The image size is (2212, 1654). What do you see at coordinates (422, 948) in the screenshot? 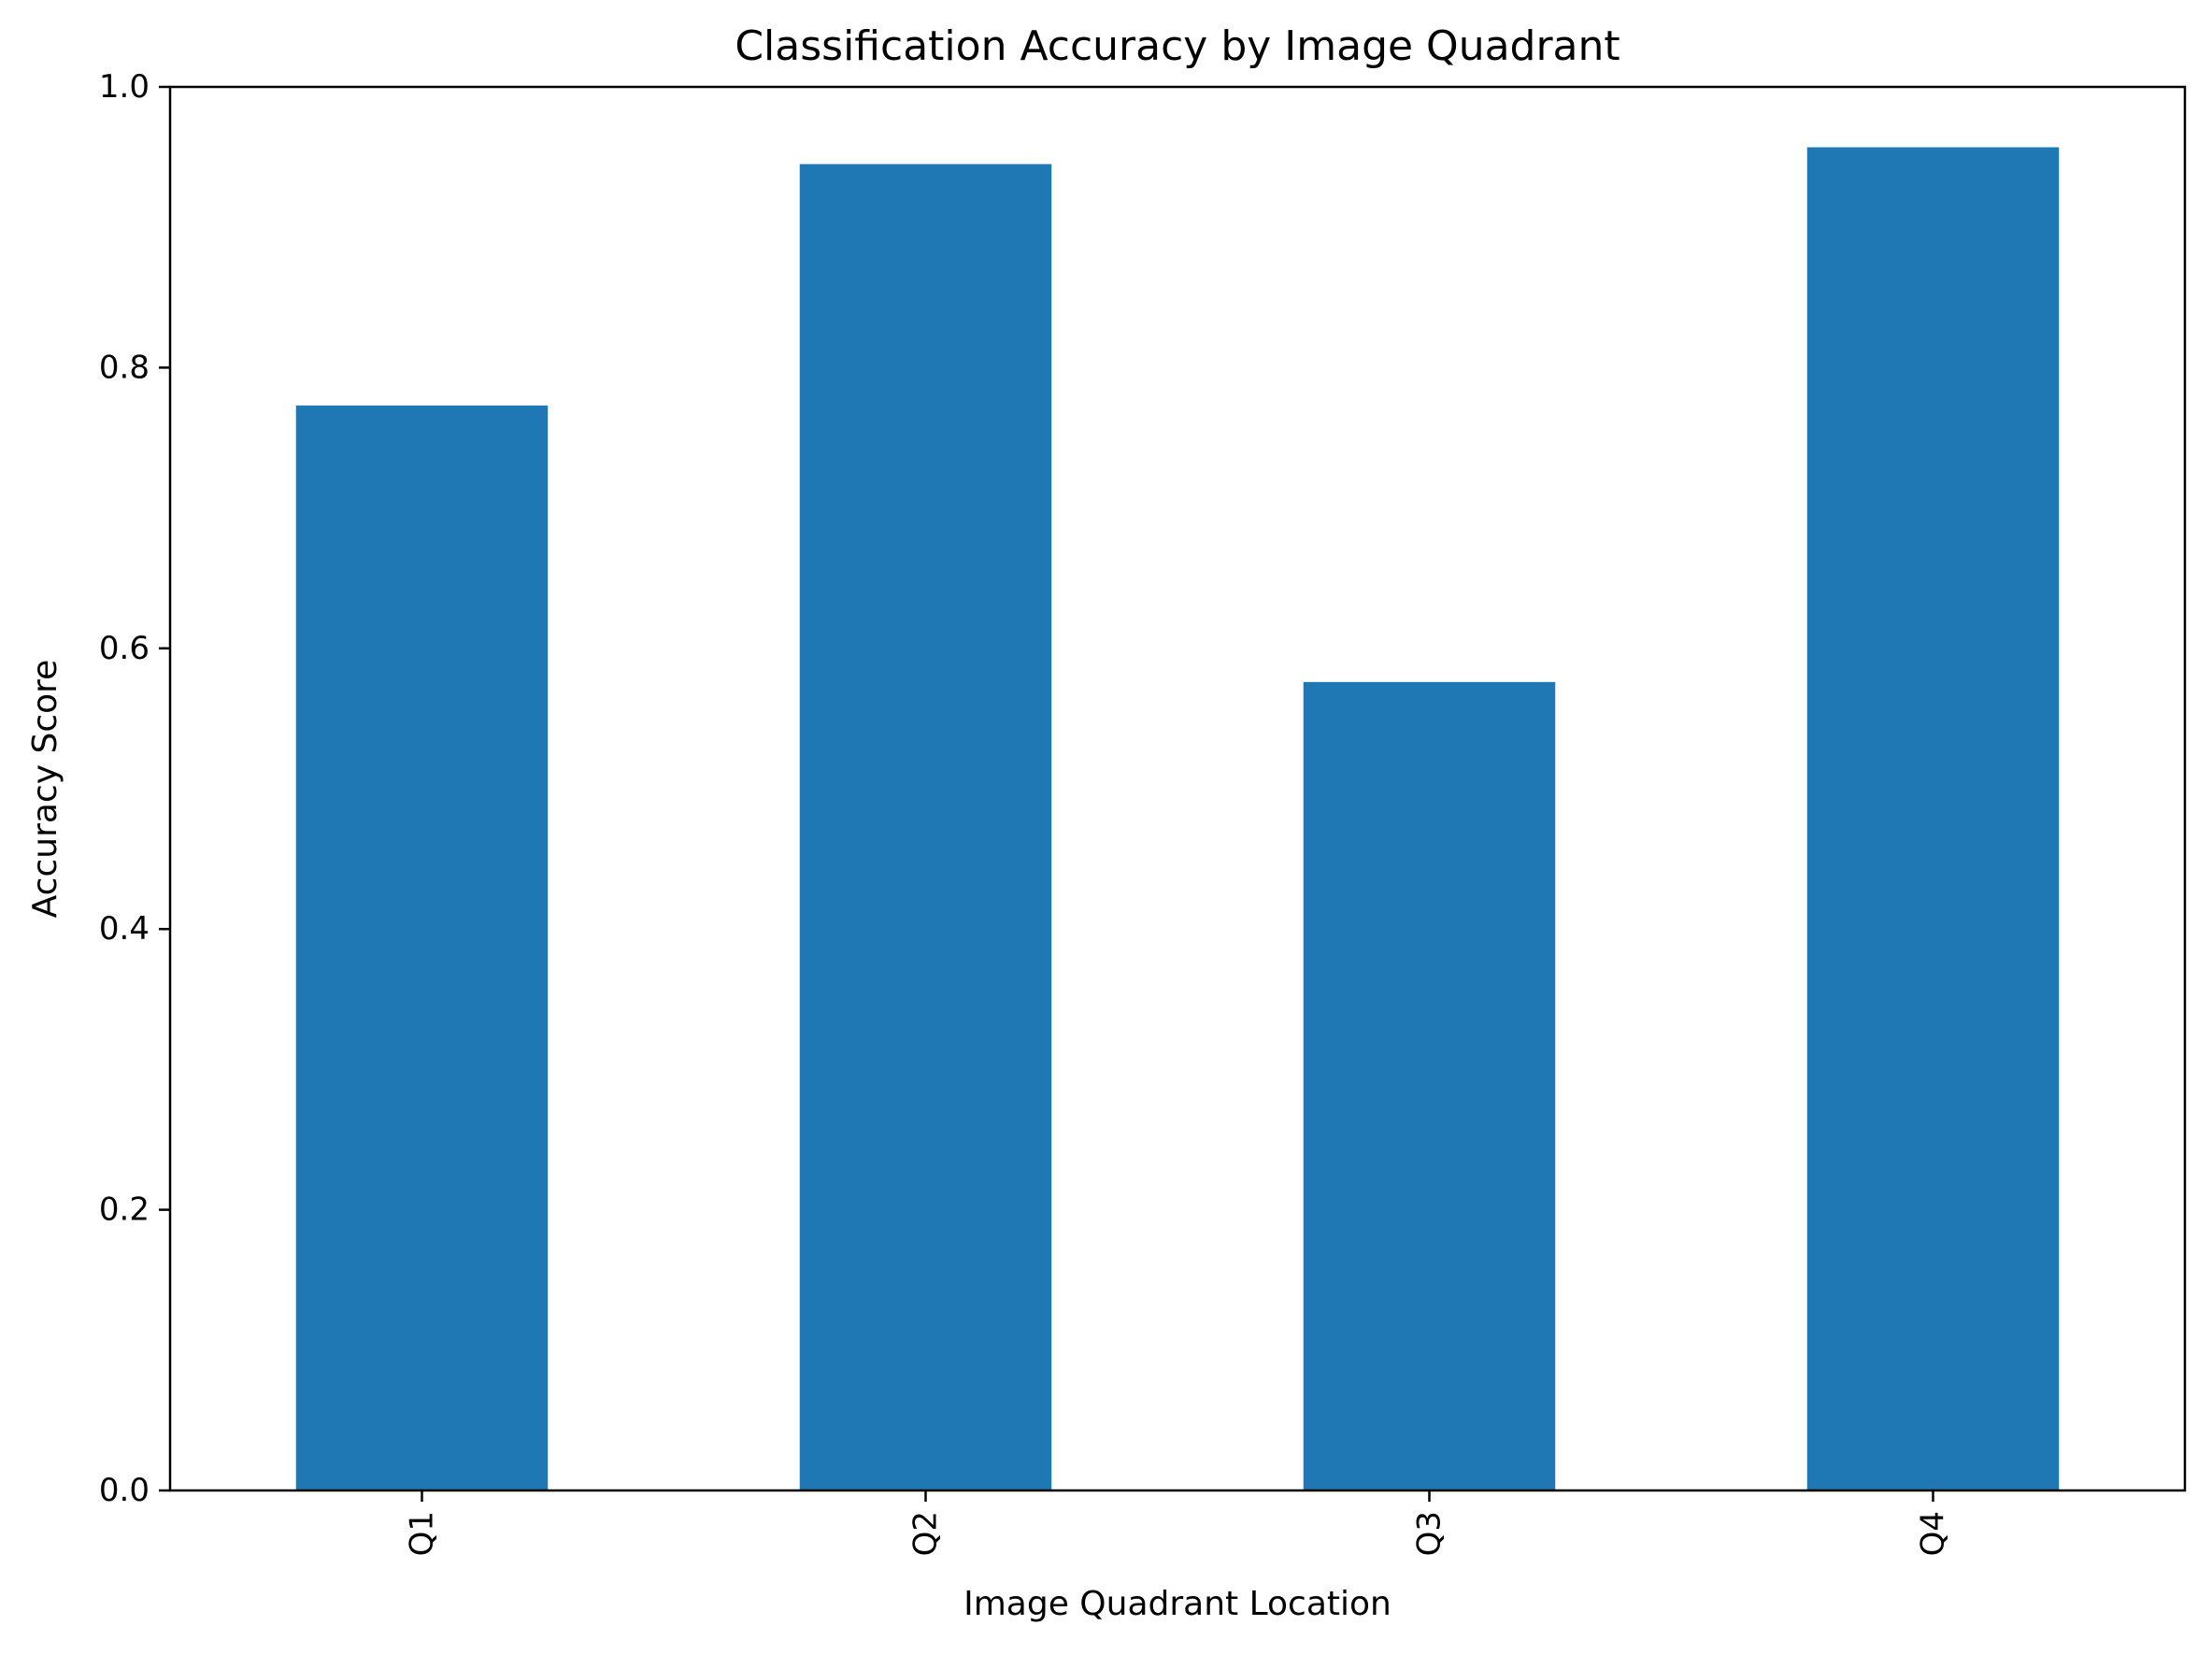
I see `bar-q1` at bounding box center [422, 948].